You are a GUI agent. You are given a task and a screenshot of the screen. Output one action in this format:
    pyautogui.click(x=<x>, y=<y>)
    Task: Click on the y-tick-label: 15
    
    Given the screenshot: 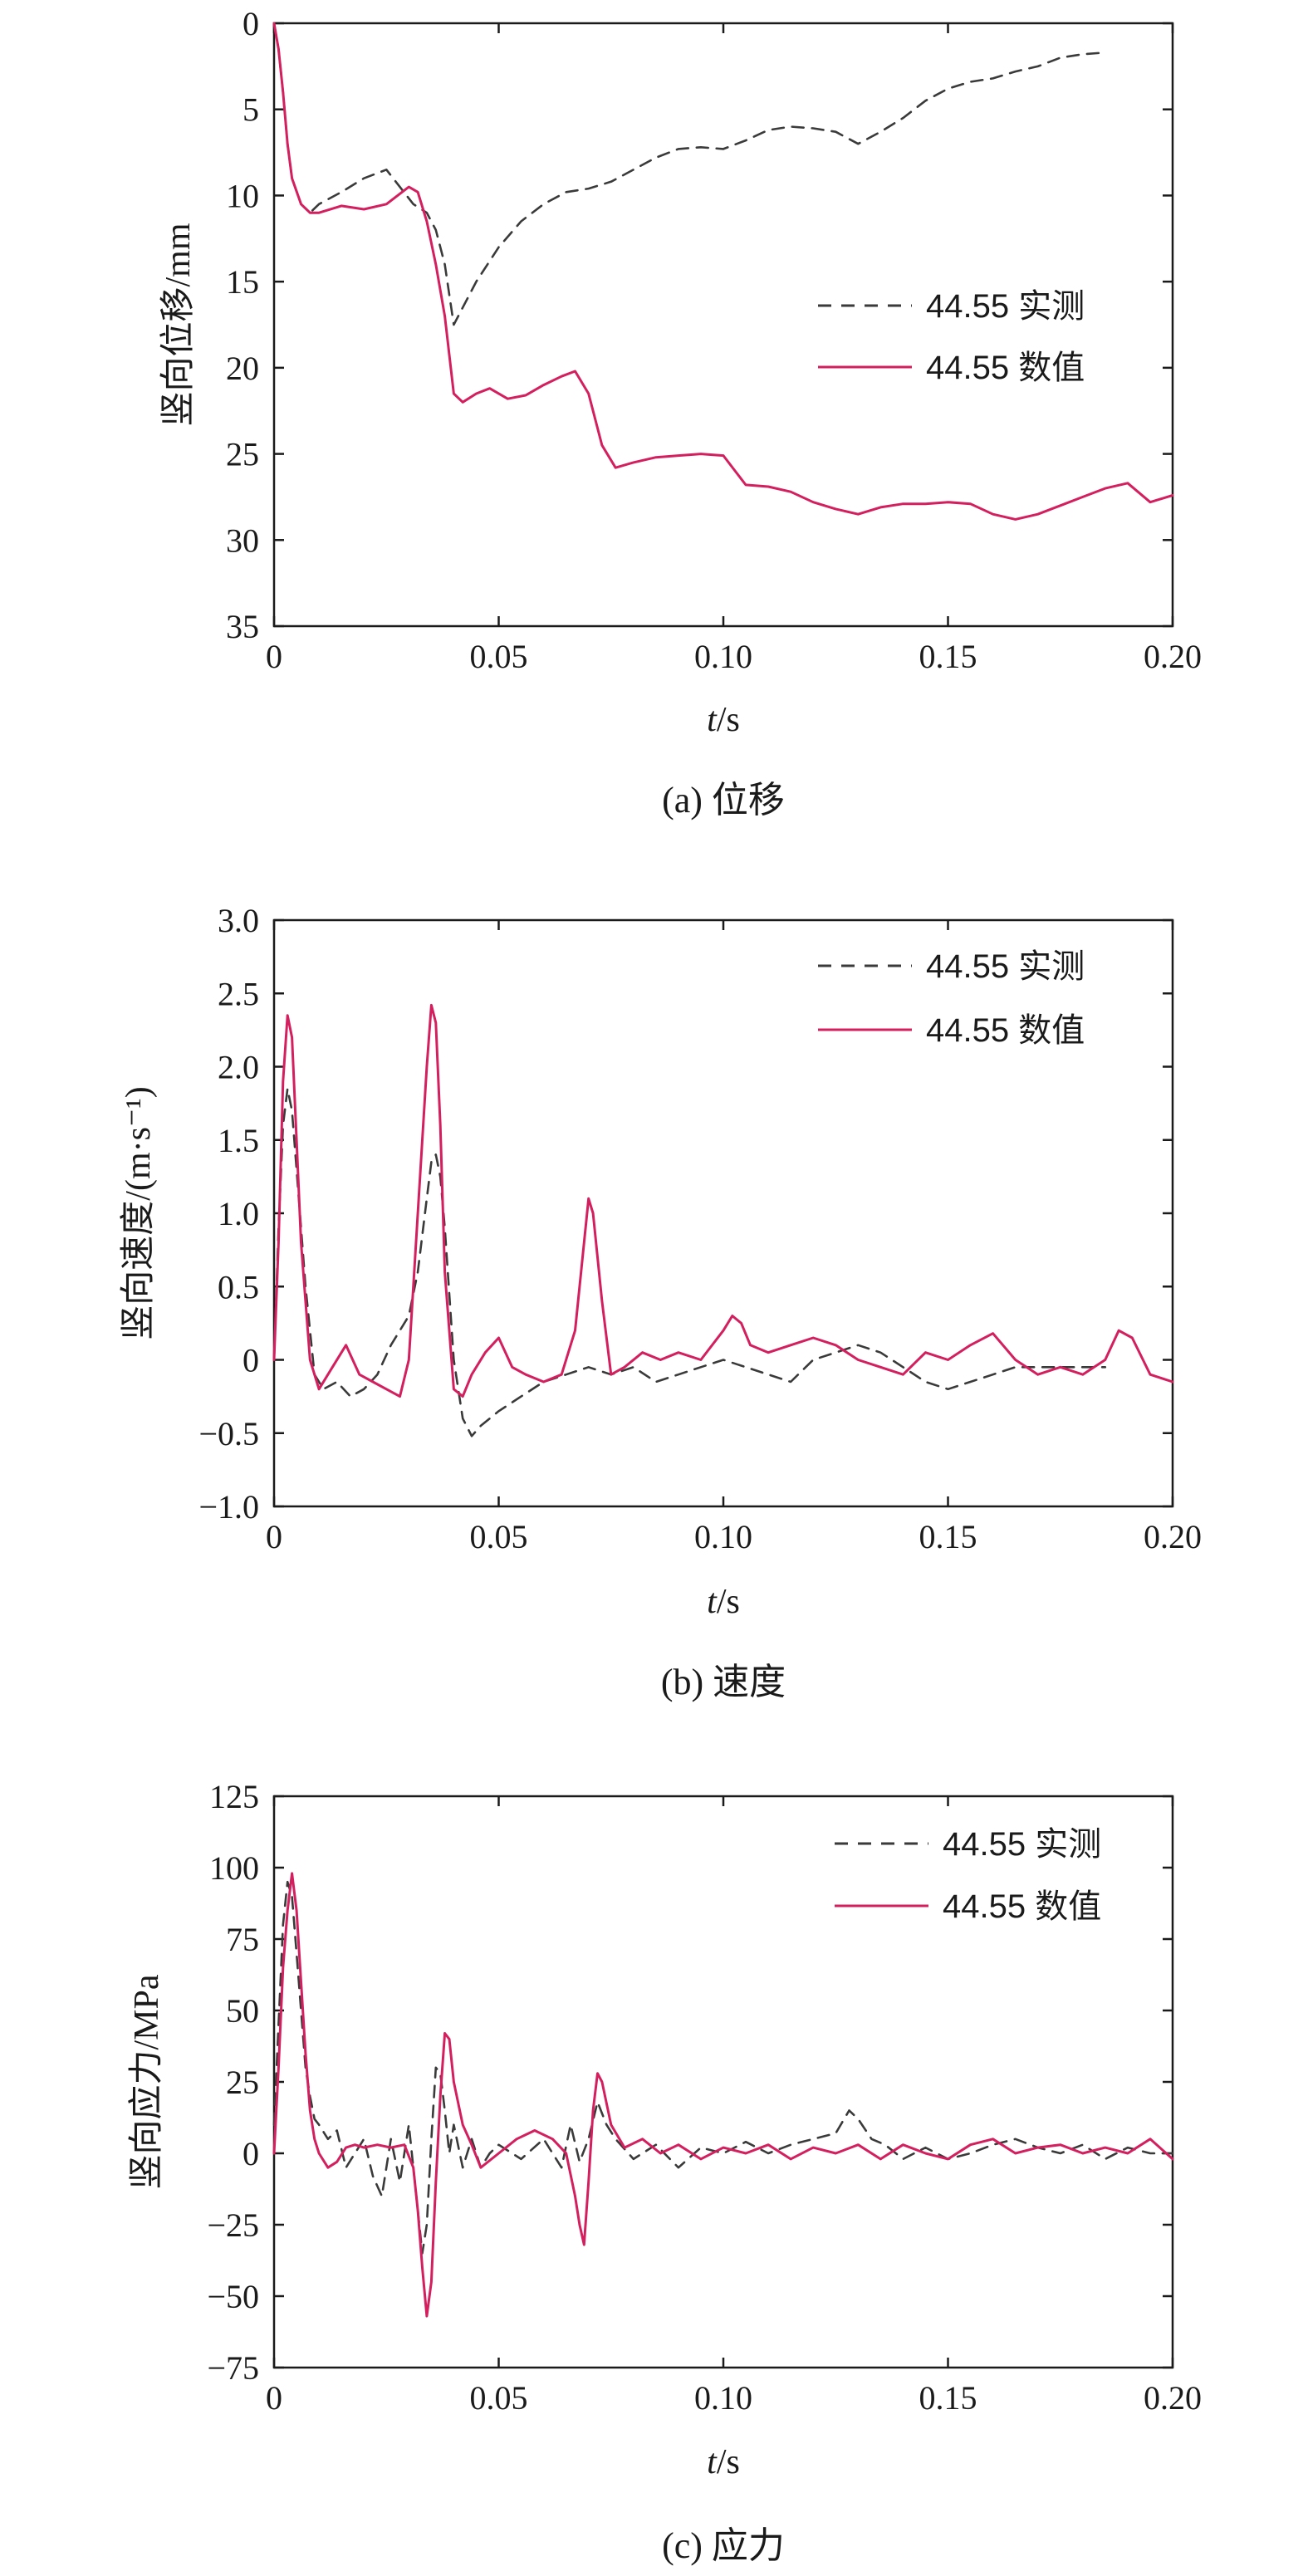 What is the action you would take?
    pyautogui.click(x=243, y=282)
    